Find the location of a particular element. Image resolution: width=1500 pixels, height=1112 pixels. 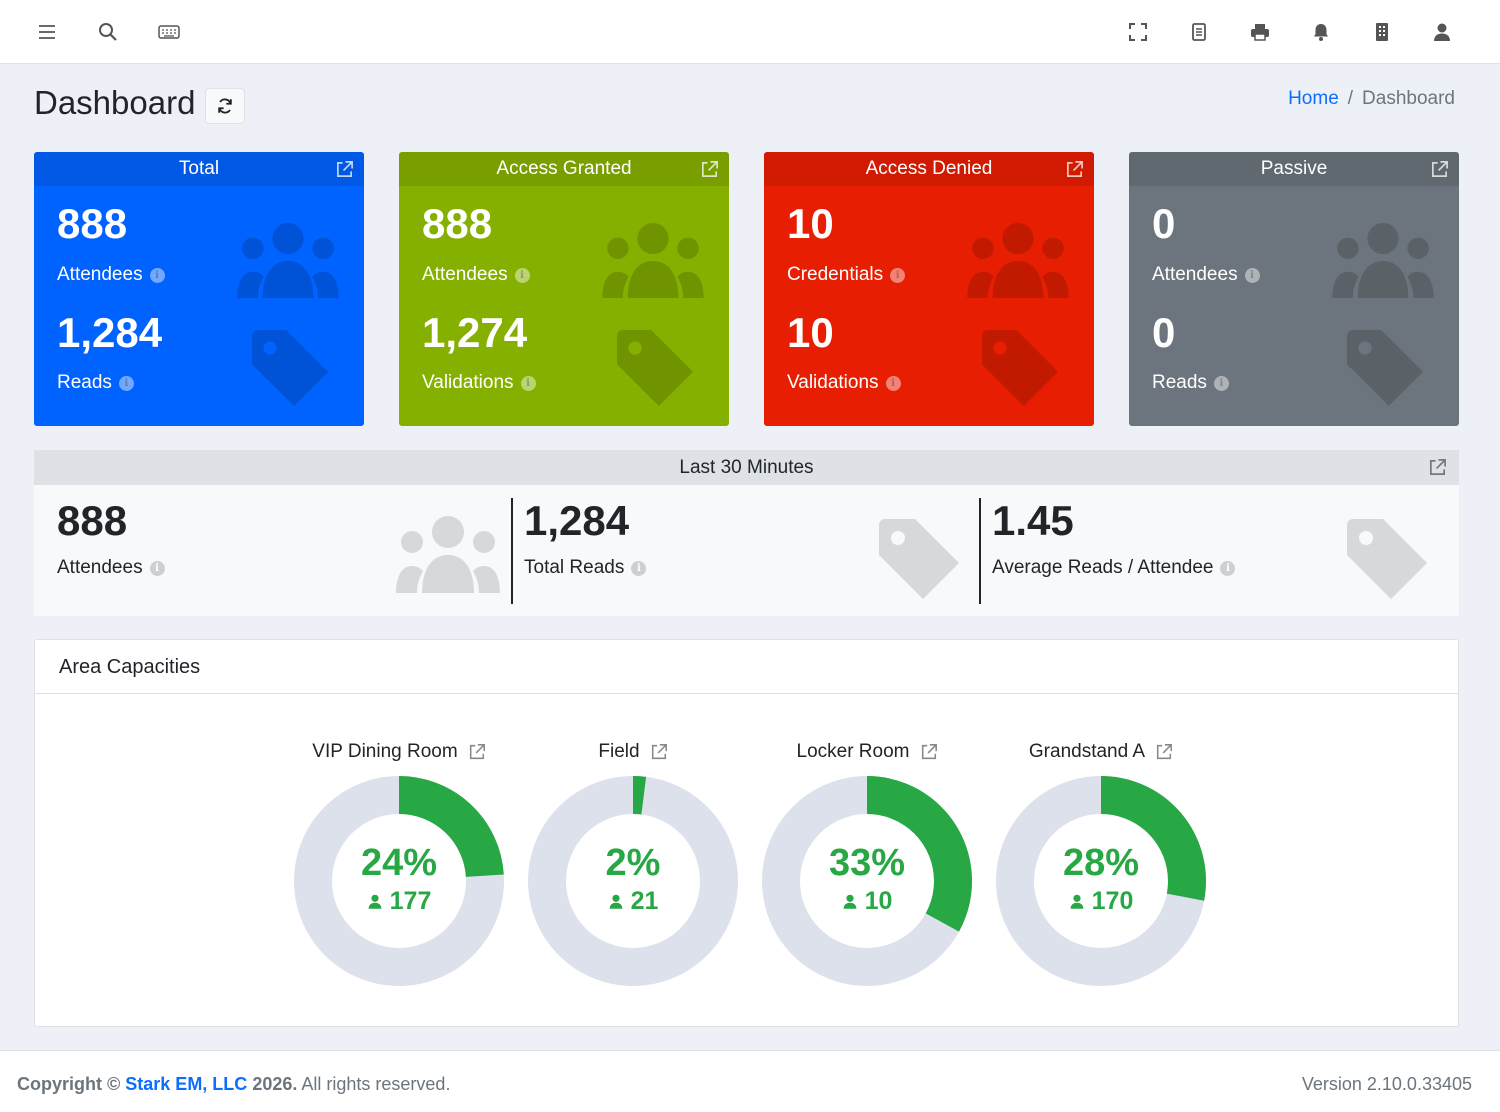

area-count: 21 is located at coordinates (644, 901).